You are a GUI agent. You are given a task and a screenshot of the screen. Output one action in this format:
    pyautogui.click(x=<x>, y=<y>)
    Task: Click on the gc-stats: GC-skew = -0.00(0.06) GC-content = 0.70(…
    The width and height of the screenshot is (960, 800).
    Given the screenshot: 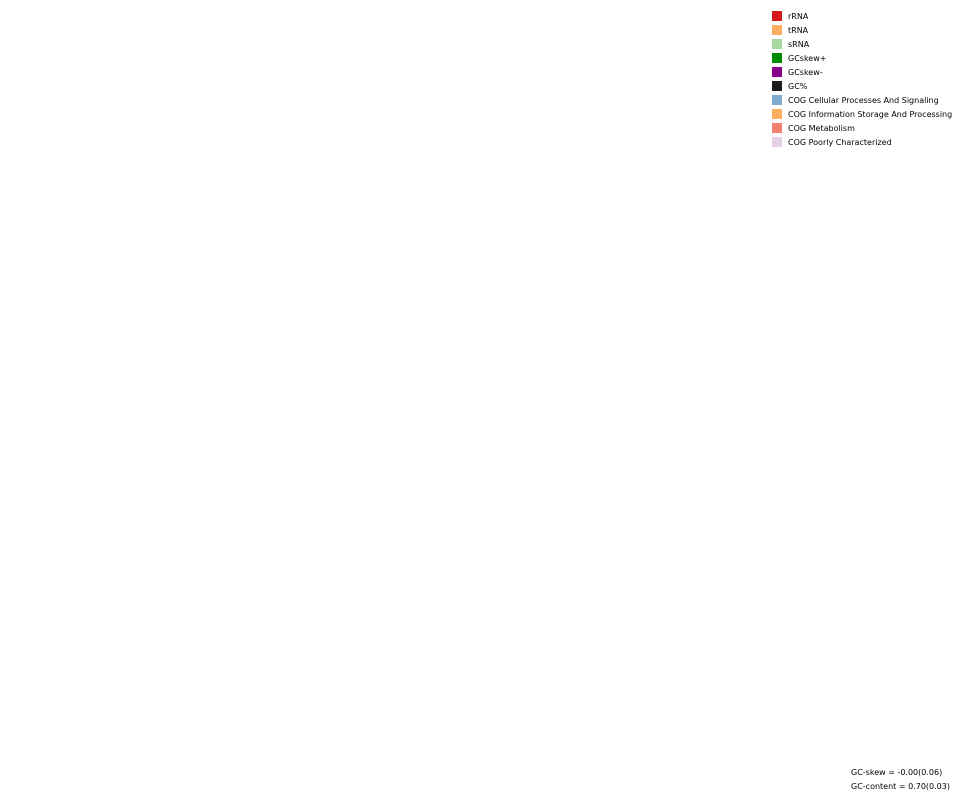 What is the action you would take?
    pyautogui.click(x=900, y=780)
    